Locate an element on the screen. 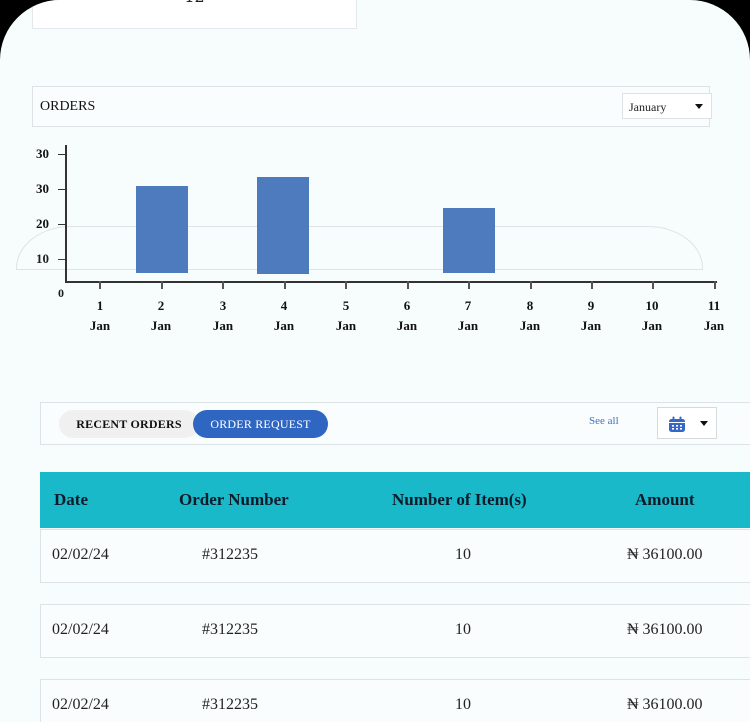  y-axis is located at coordinates (66, 213).